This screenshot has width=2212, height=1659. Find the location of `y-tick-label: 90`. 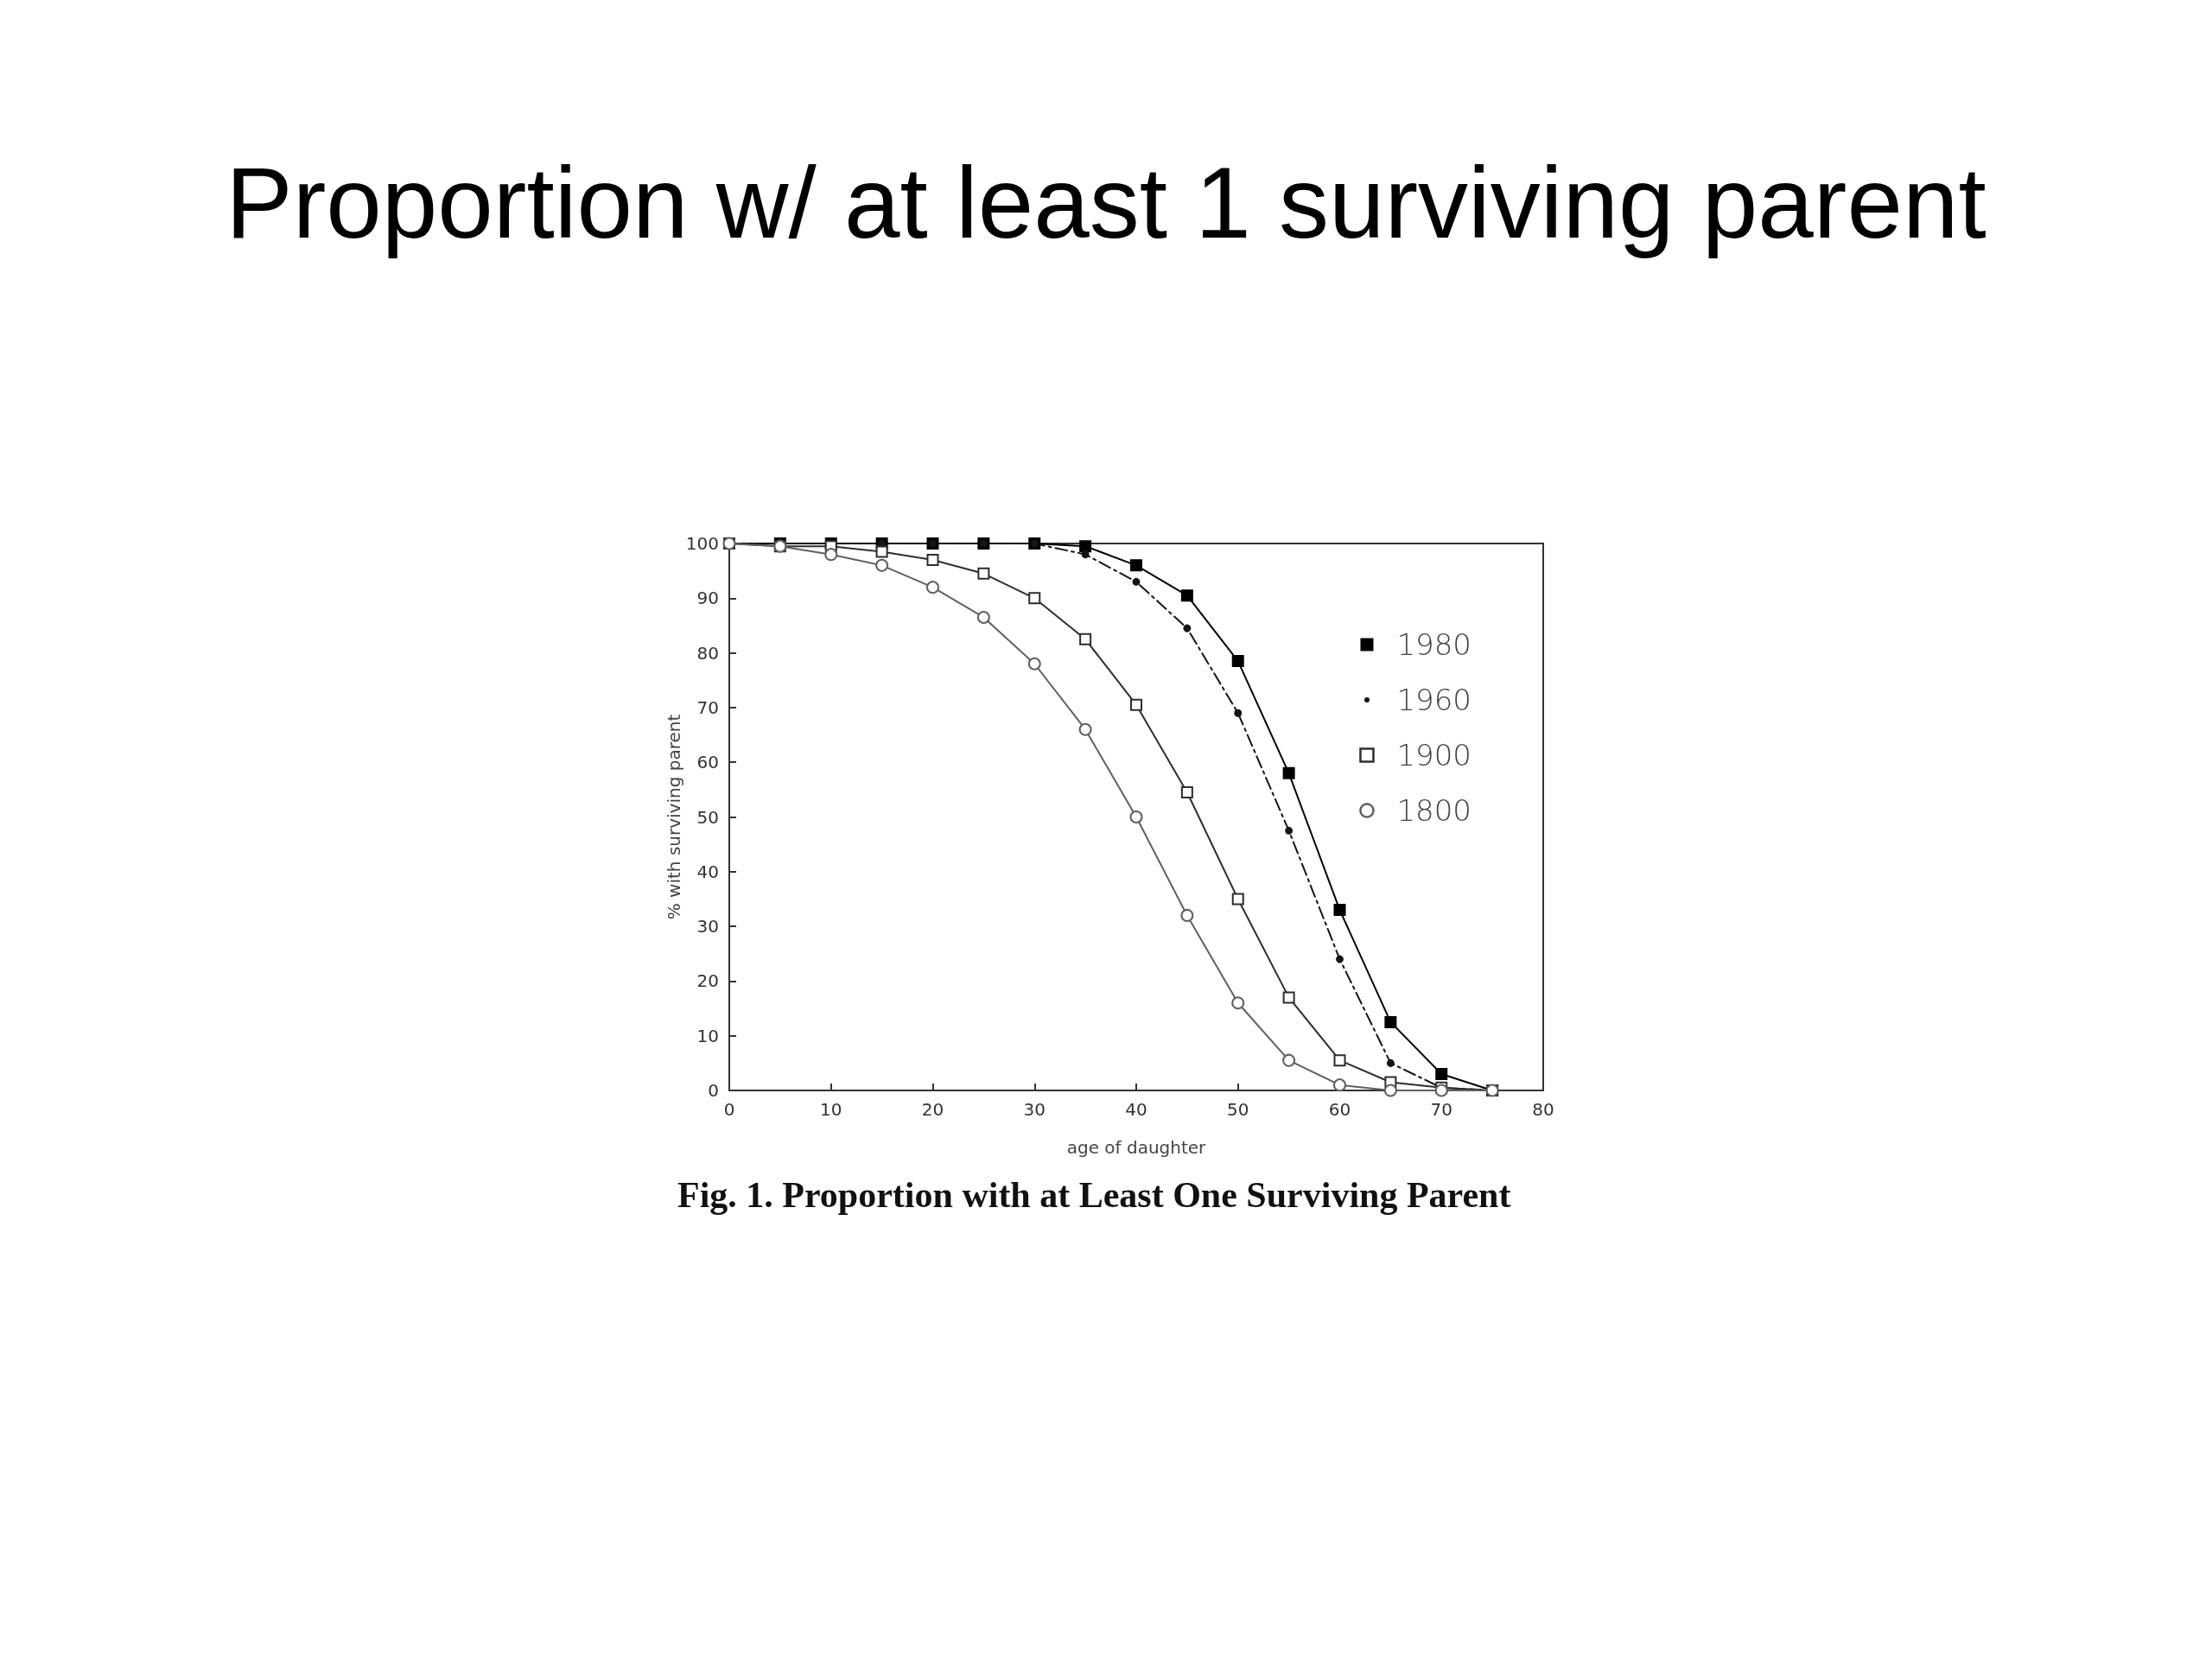

y-tick-label: 90 is located at coordinates (707, 598).